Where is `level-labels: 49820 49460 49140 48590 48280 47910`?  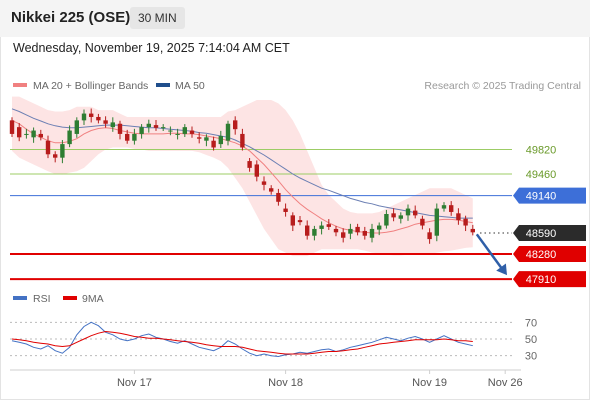 level-labels: 49820 49460 49140 48590 48280 47910 is located at coordinates (549, 216).